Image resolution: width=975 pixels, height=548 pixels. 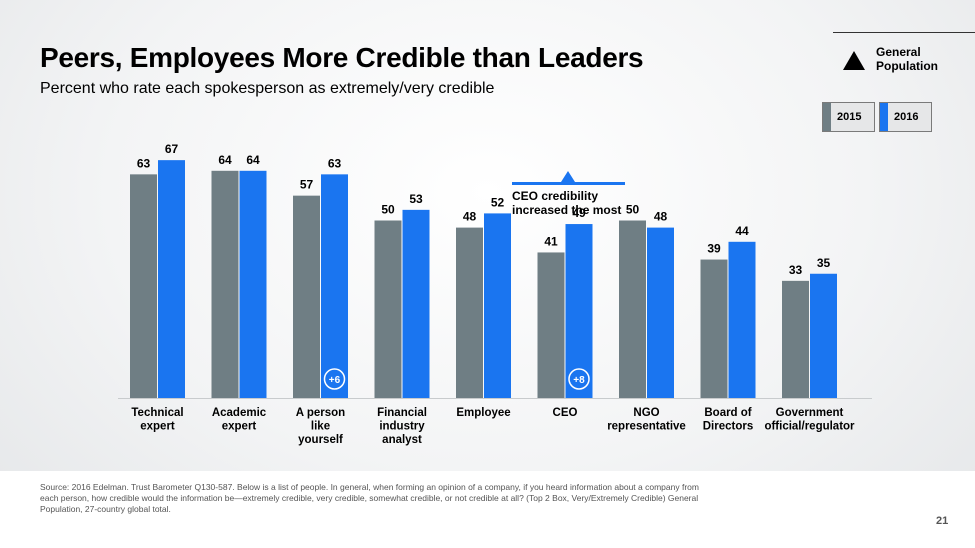 I want to click on change-badge-label-5: +8, so click(x=579, y=380).